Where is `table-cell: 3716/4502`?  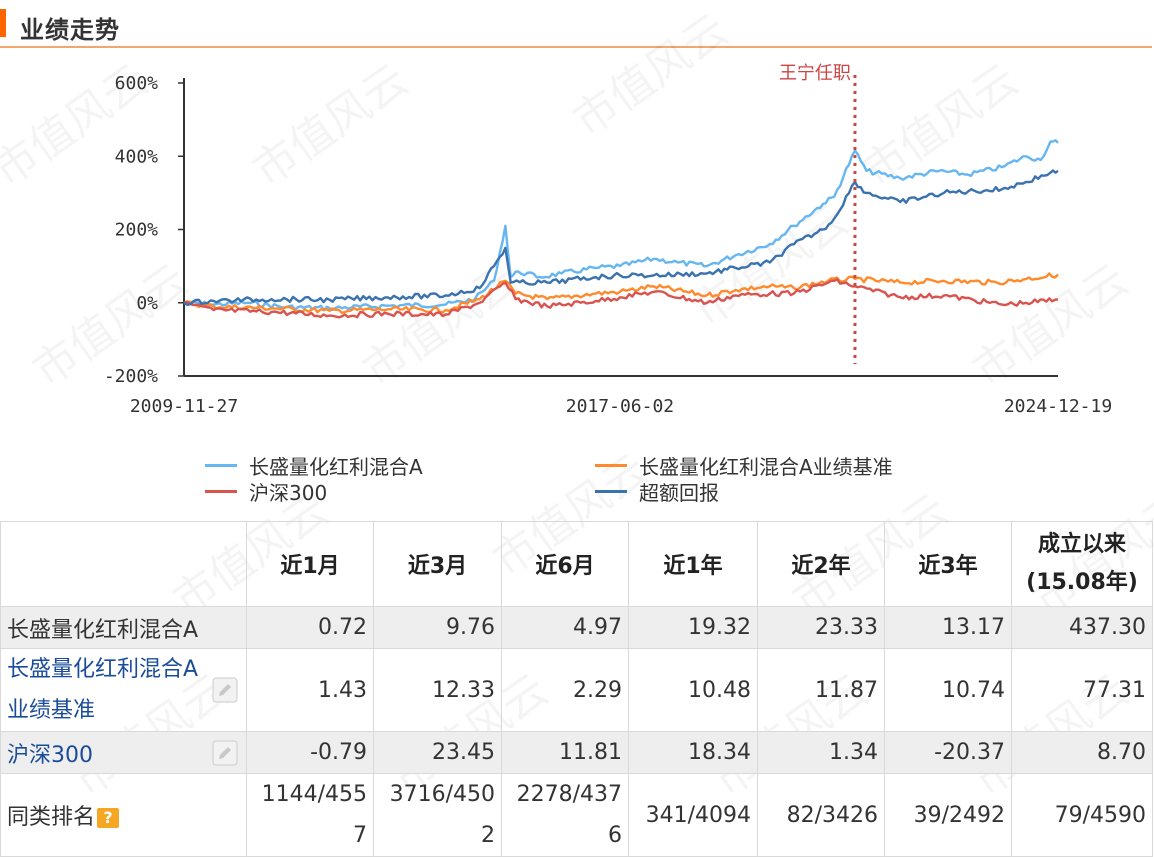
table-cell: 3716/4502 is located at coordinates (437, 815).